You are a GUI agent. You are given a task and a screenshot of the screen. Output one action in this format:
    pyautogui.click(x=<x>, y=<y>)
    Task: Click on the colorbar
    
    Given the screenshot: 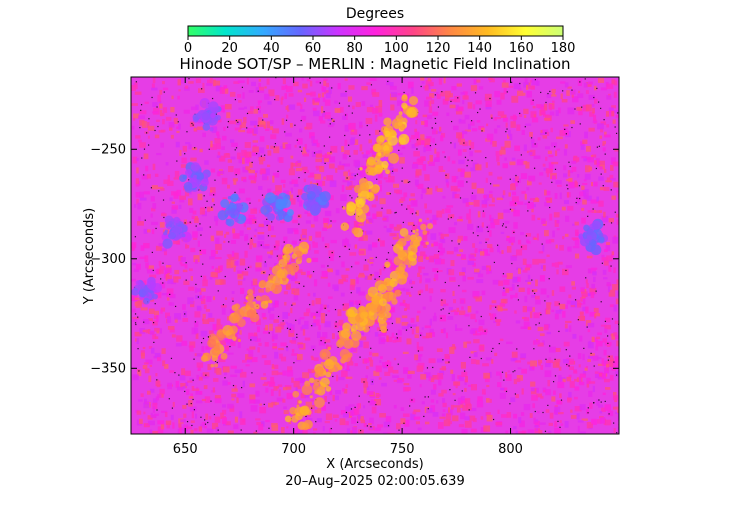 What is the action you would take?
    pyautogui.click(x=375, y=31)
    